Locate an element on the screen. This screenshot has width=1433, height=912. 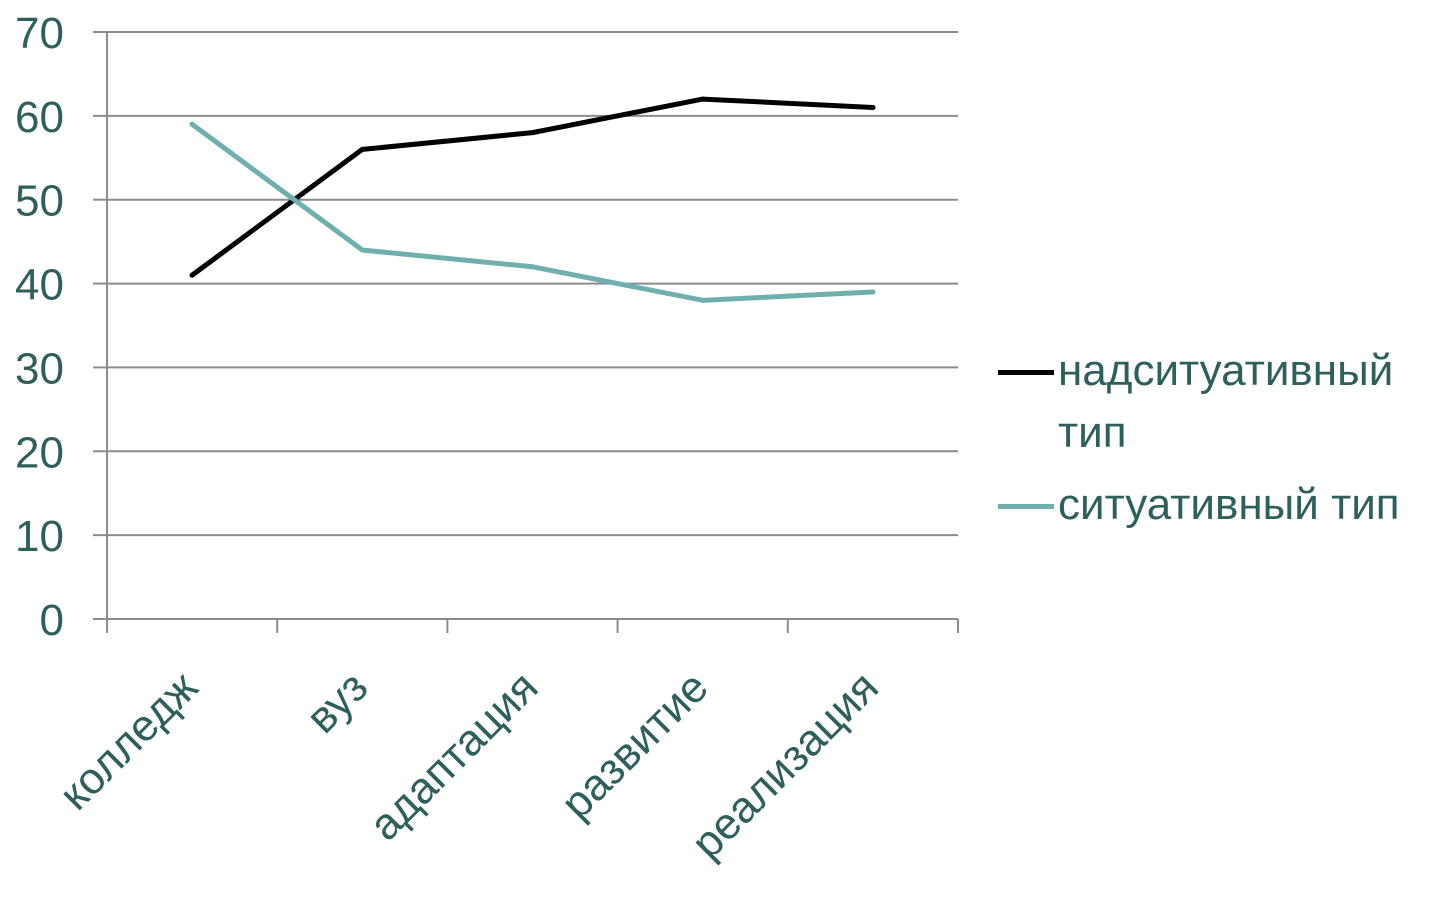
legend-swatch-situativny is located at coordinates (1026, 506).